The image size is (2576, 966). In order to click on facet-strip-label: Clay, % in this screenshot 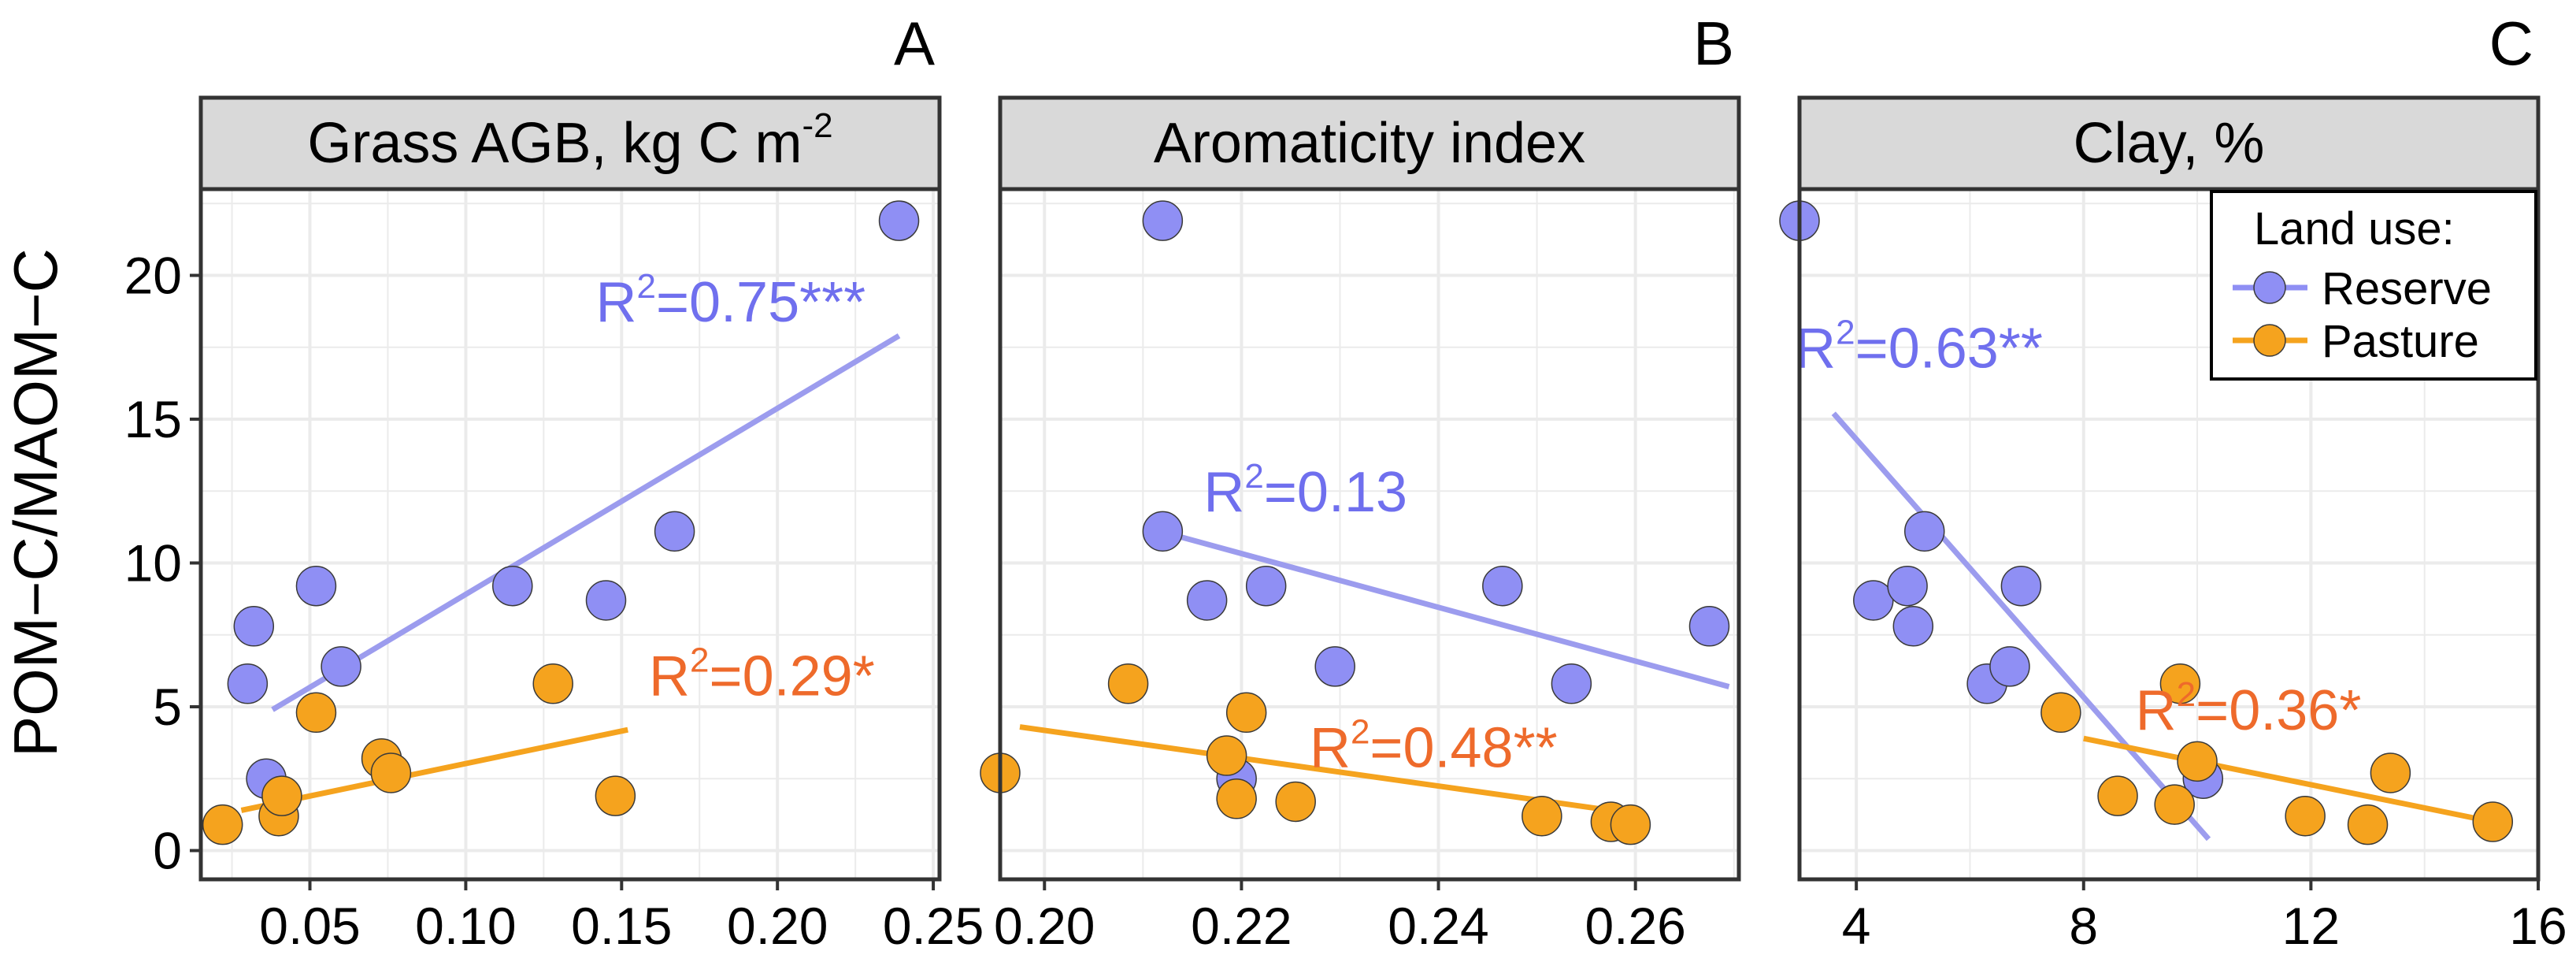, I will do `click(2169, 143)`.